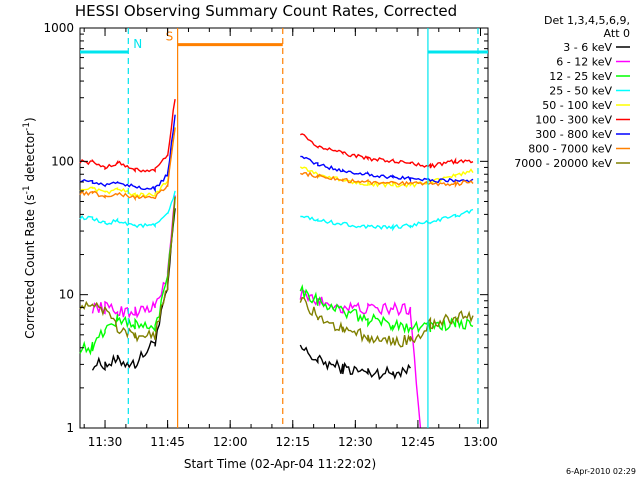  I want to click on x-tick-label-2: 12:00, so click(230, 442).